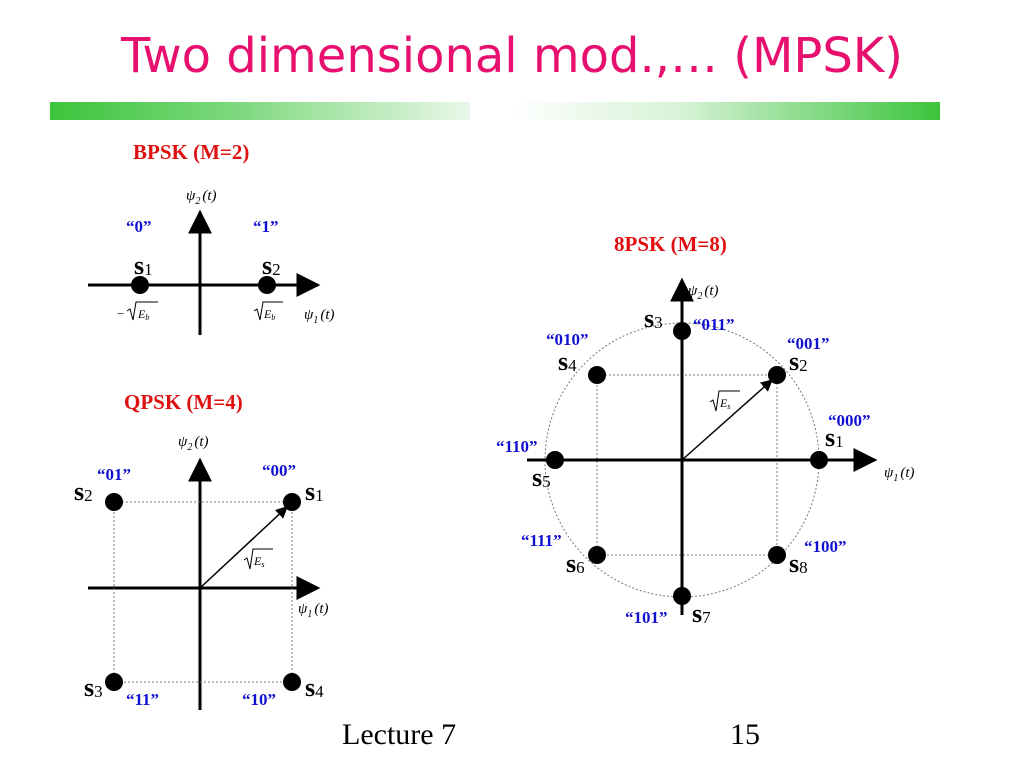 The image size is (1024, 768). What do you see at coordinates (575, 563) in the screenshot?
I see `8psk-symbol-s6: s6` at bounding box center [575, 563].